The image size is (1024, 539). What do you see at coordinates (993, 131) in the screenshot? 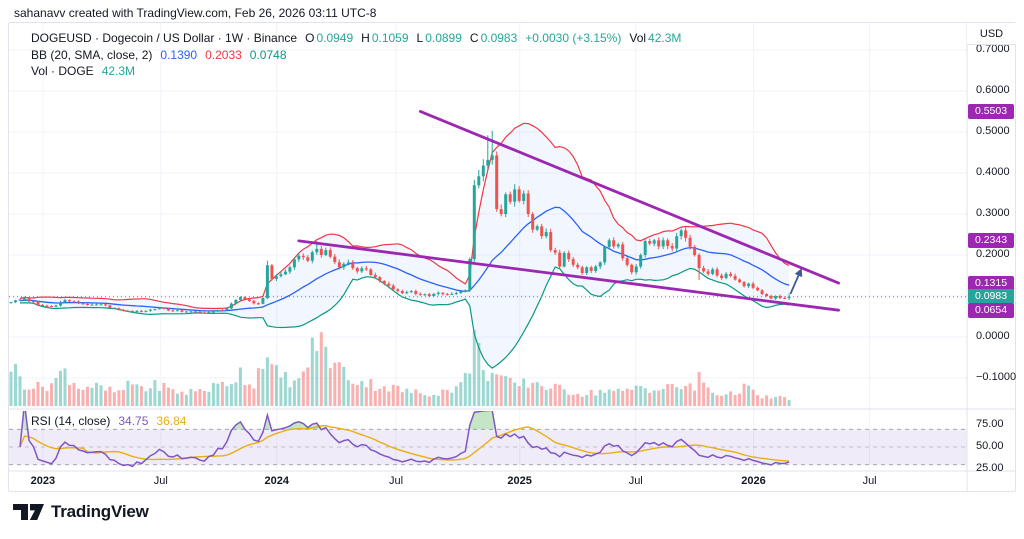
I see `price-axis-label: 0.5000` at bounding box center [993, 131].